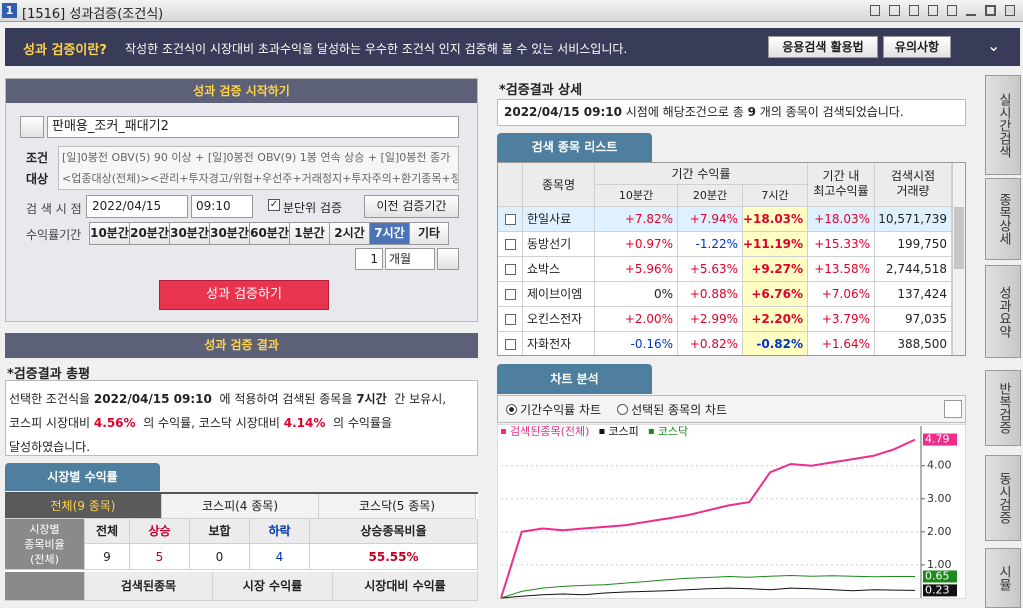 The width and height of the screenshot is (1023, 608). I want to click on period-button: 10분간, so click(109, 233).